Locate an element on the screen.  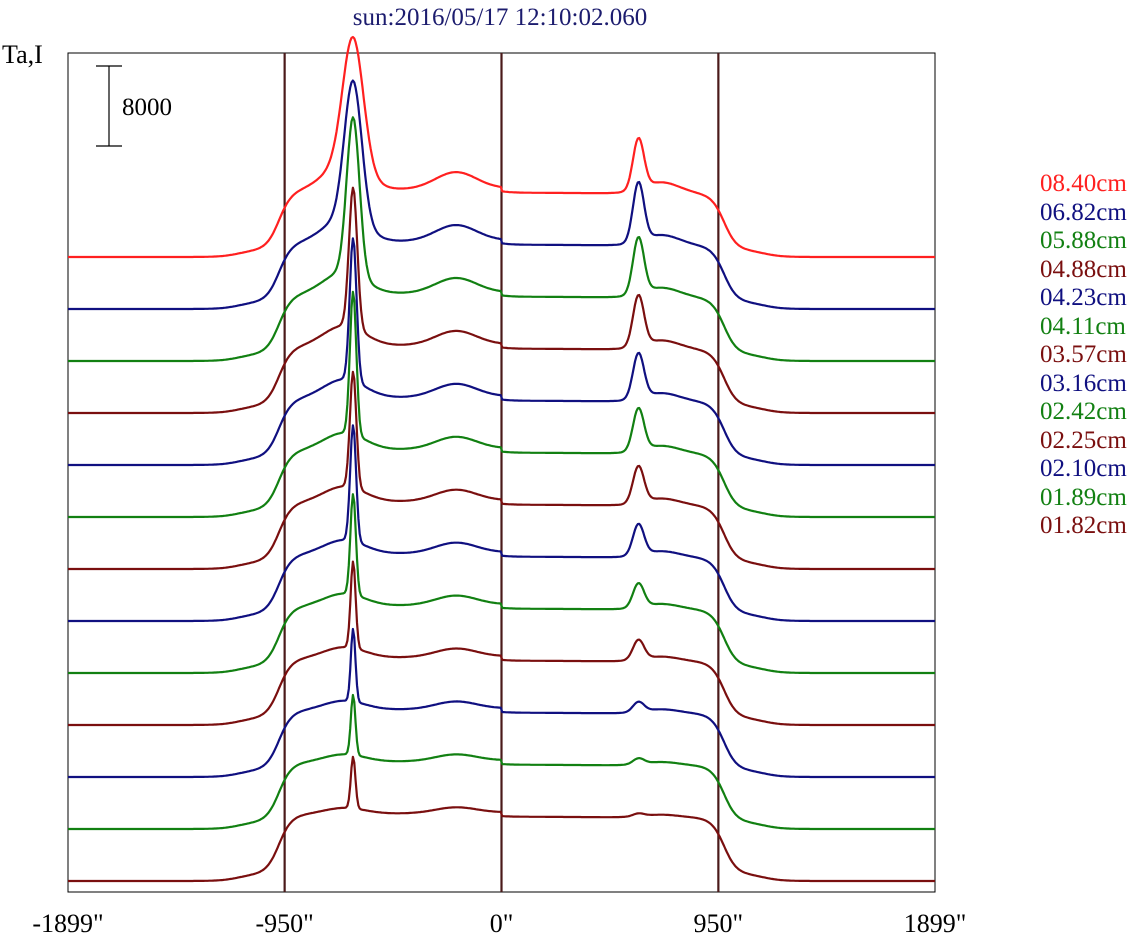
x-tick-label: 0" is located at coordinates (502, 923).